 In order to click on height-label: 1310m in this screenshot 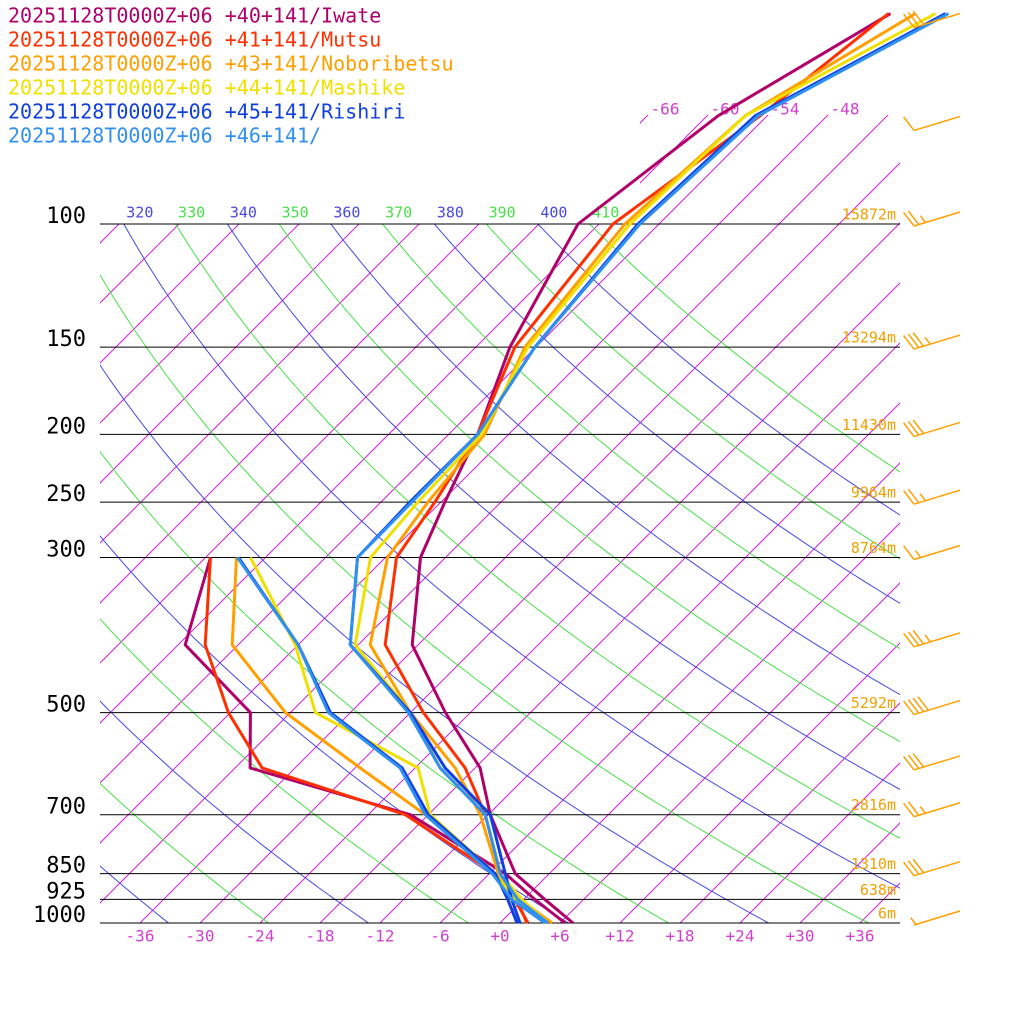, I will do `click(873, 864)`.